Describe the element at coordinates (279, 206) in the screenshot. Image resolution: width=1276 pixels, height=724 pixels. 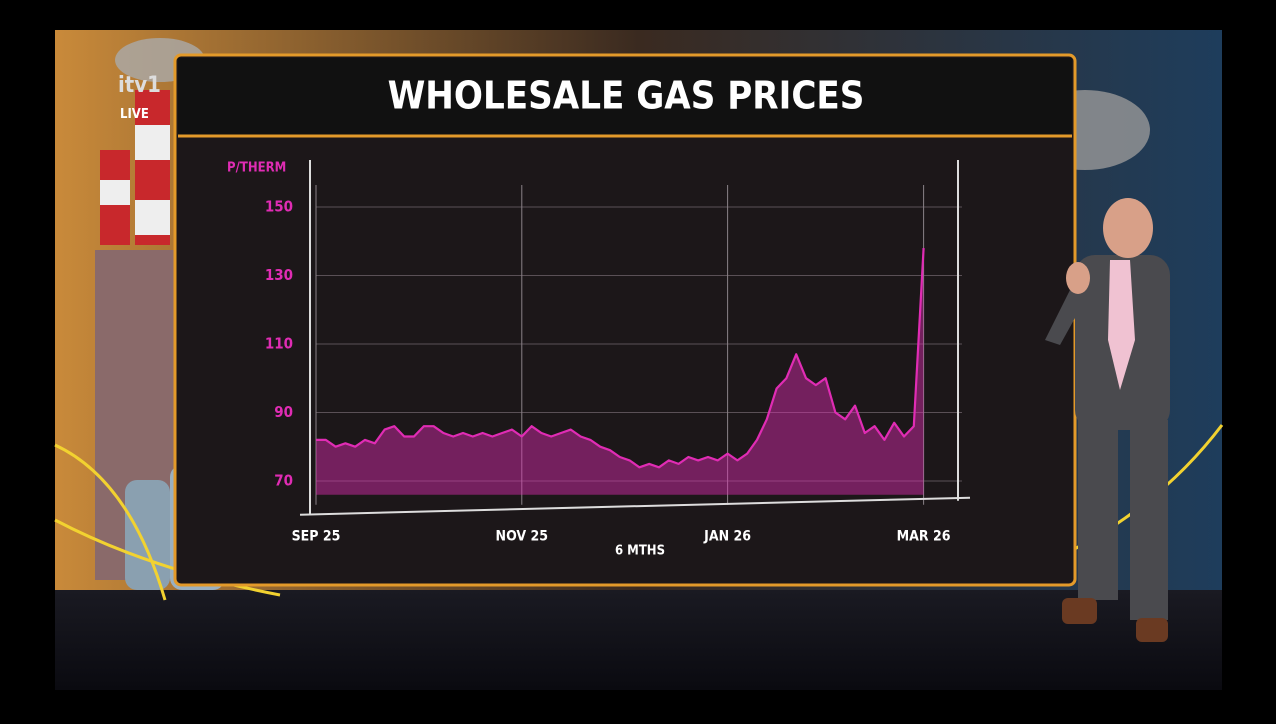
I see `y-tick-label: 150` at that location.